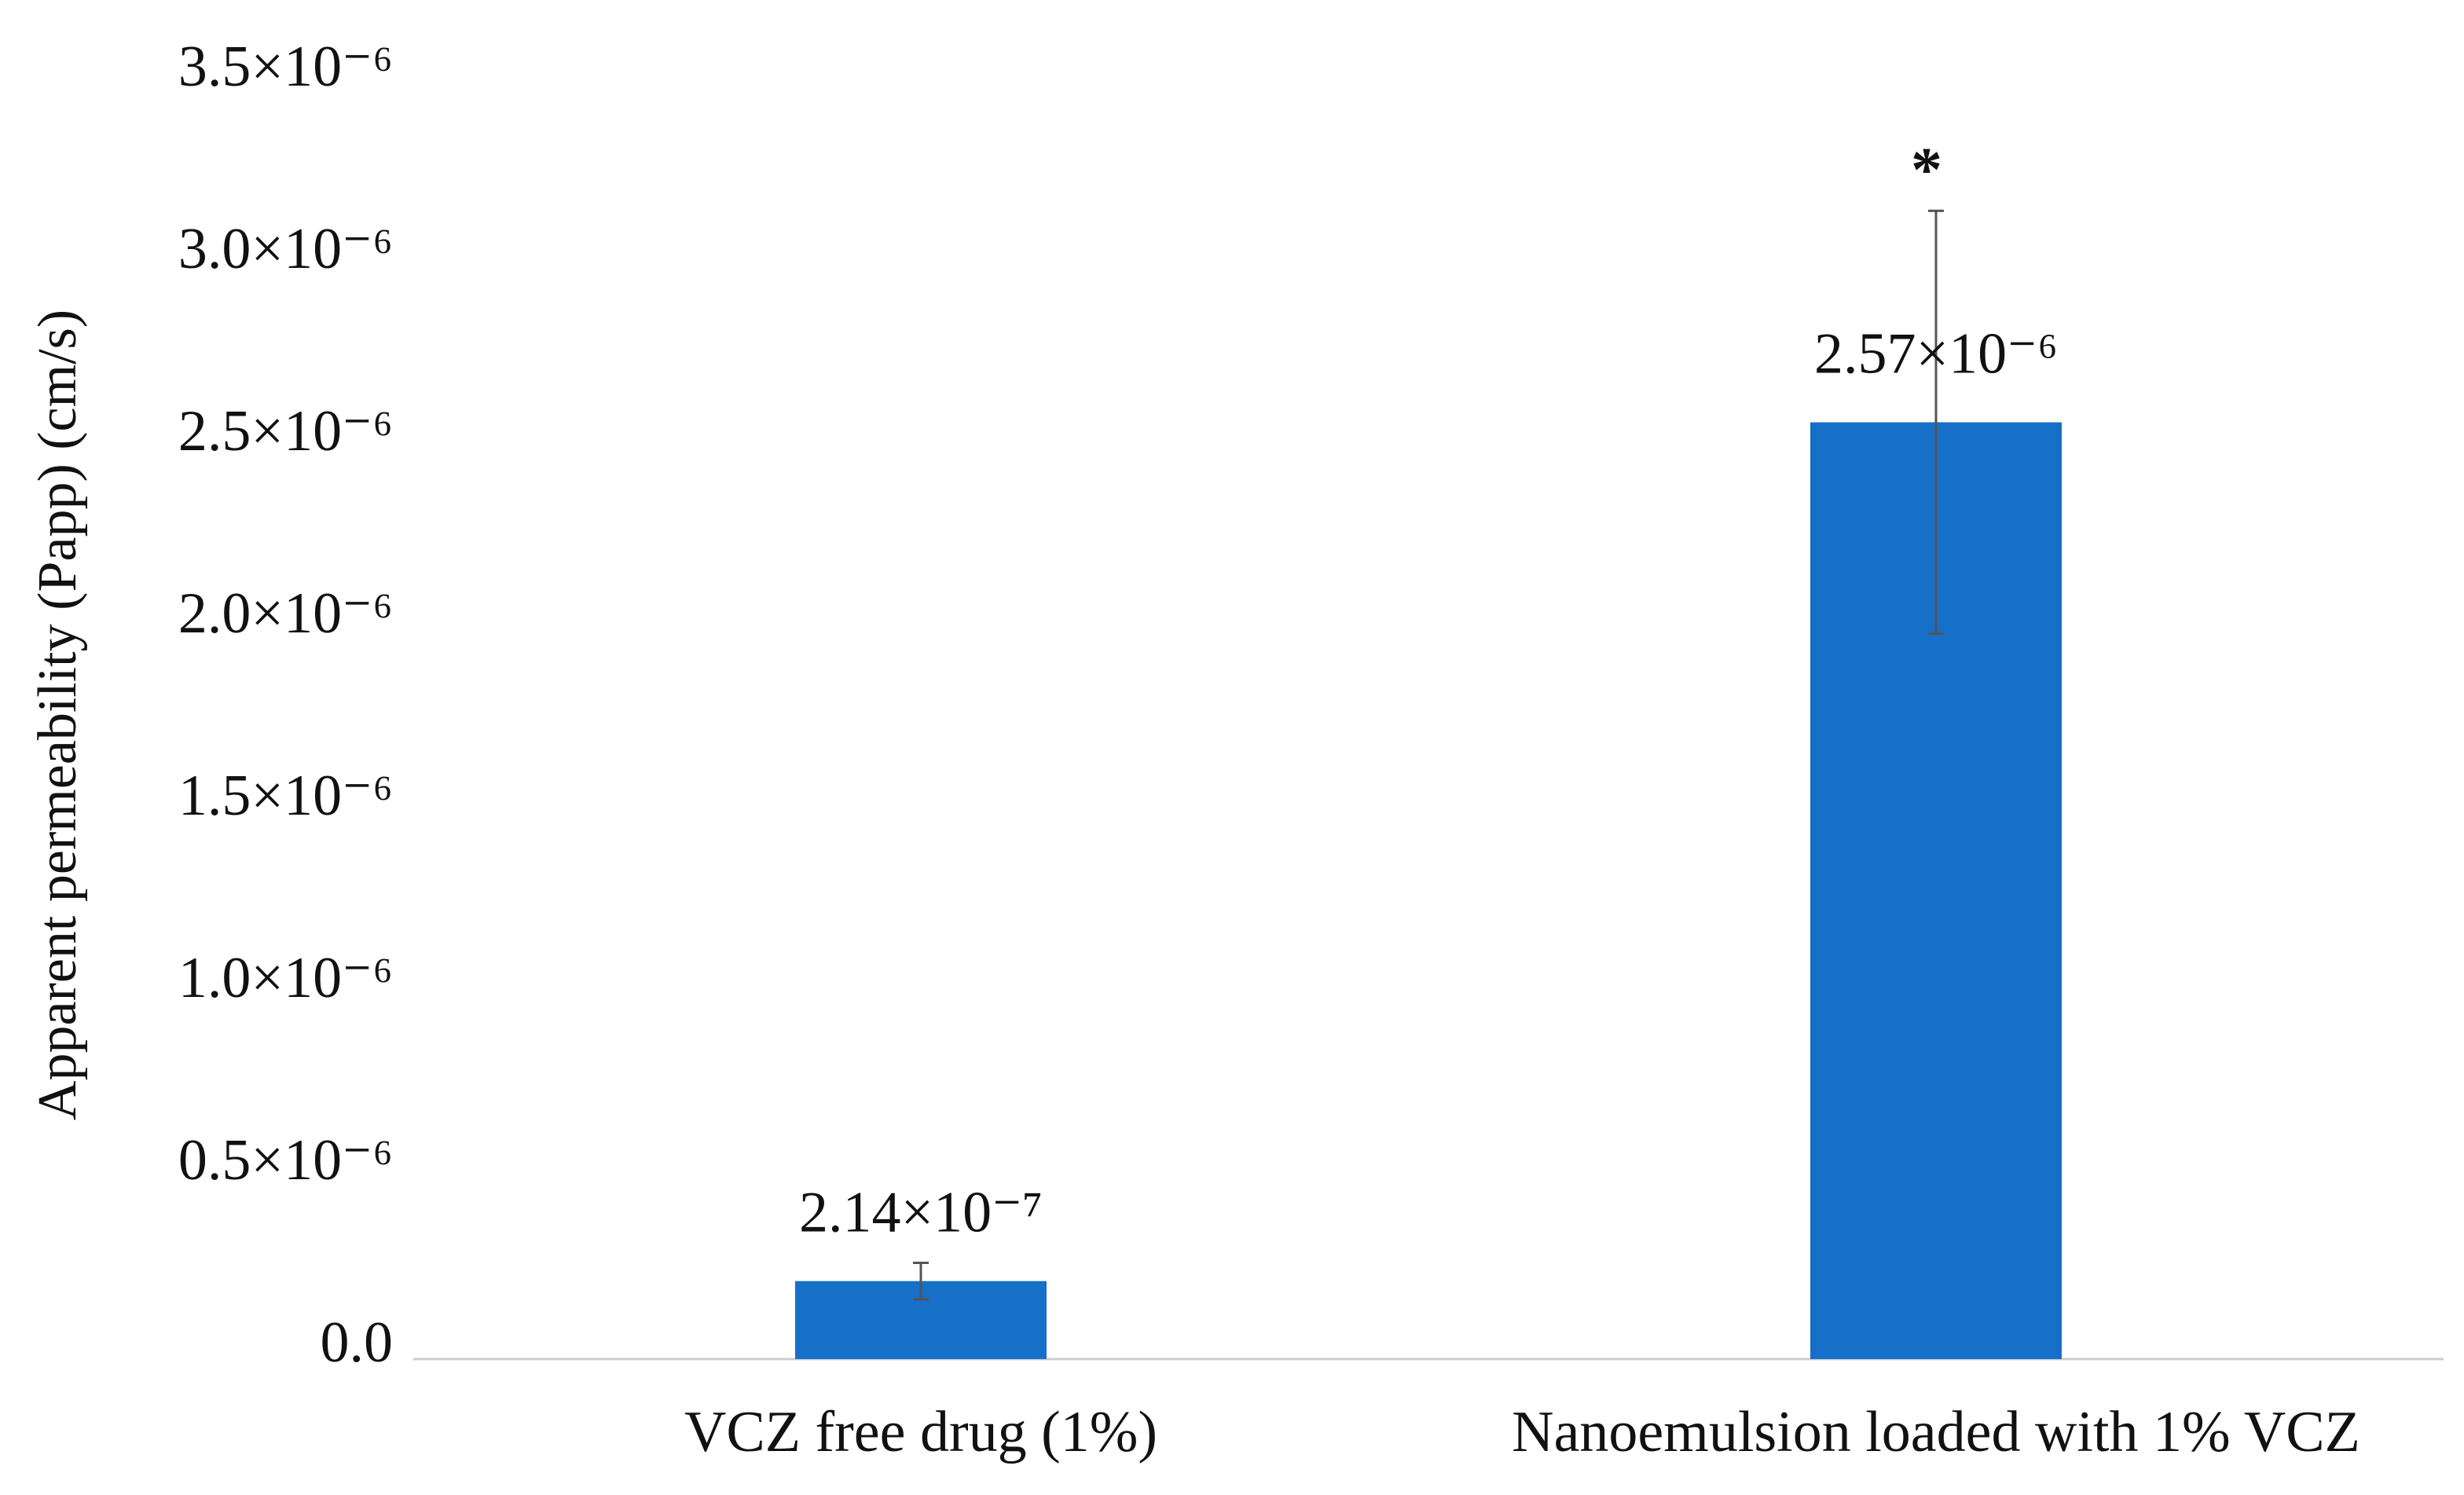 This screenshot has width=2464, height=1495. What do you see at coordinates (285, 249) in the screenshot?
I see `y-tick-label: 3.0×10⁻⁶` at bounding box center [285, 249].